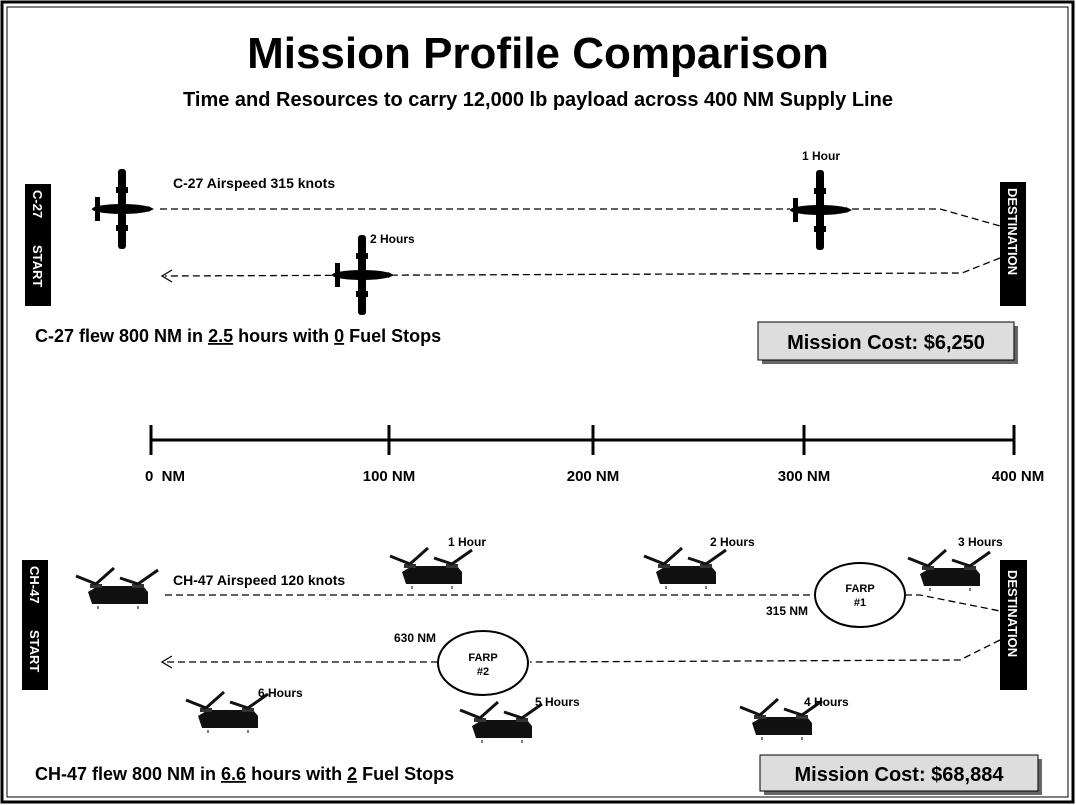 This screenshot has height=805, width=1076. Describe the element at coordinates (280, 693) in the screenshot. I see `hour-label: 6 Hours` at that location.